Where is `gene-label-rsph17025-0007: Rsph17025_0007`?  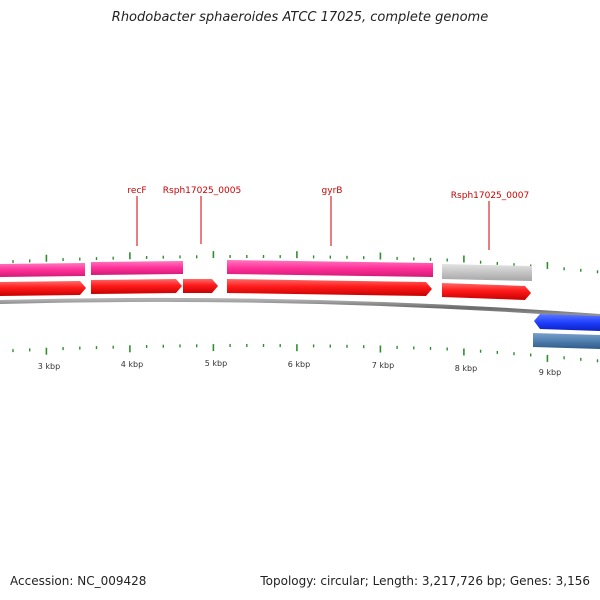
gene-label-rsph17025-0007: Rsph17025_0007 is located at coordinates (490, 196).